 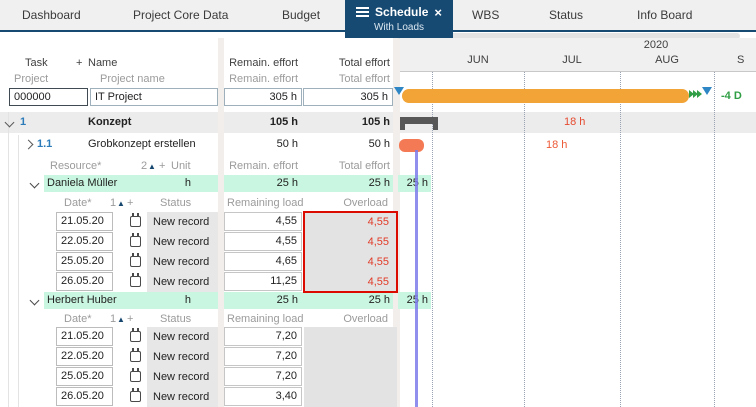 I want to click on project-name-field: IT Project, so click(x=154, y=97).